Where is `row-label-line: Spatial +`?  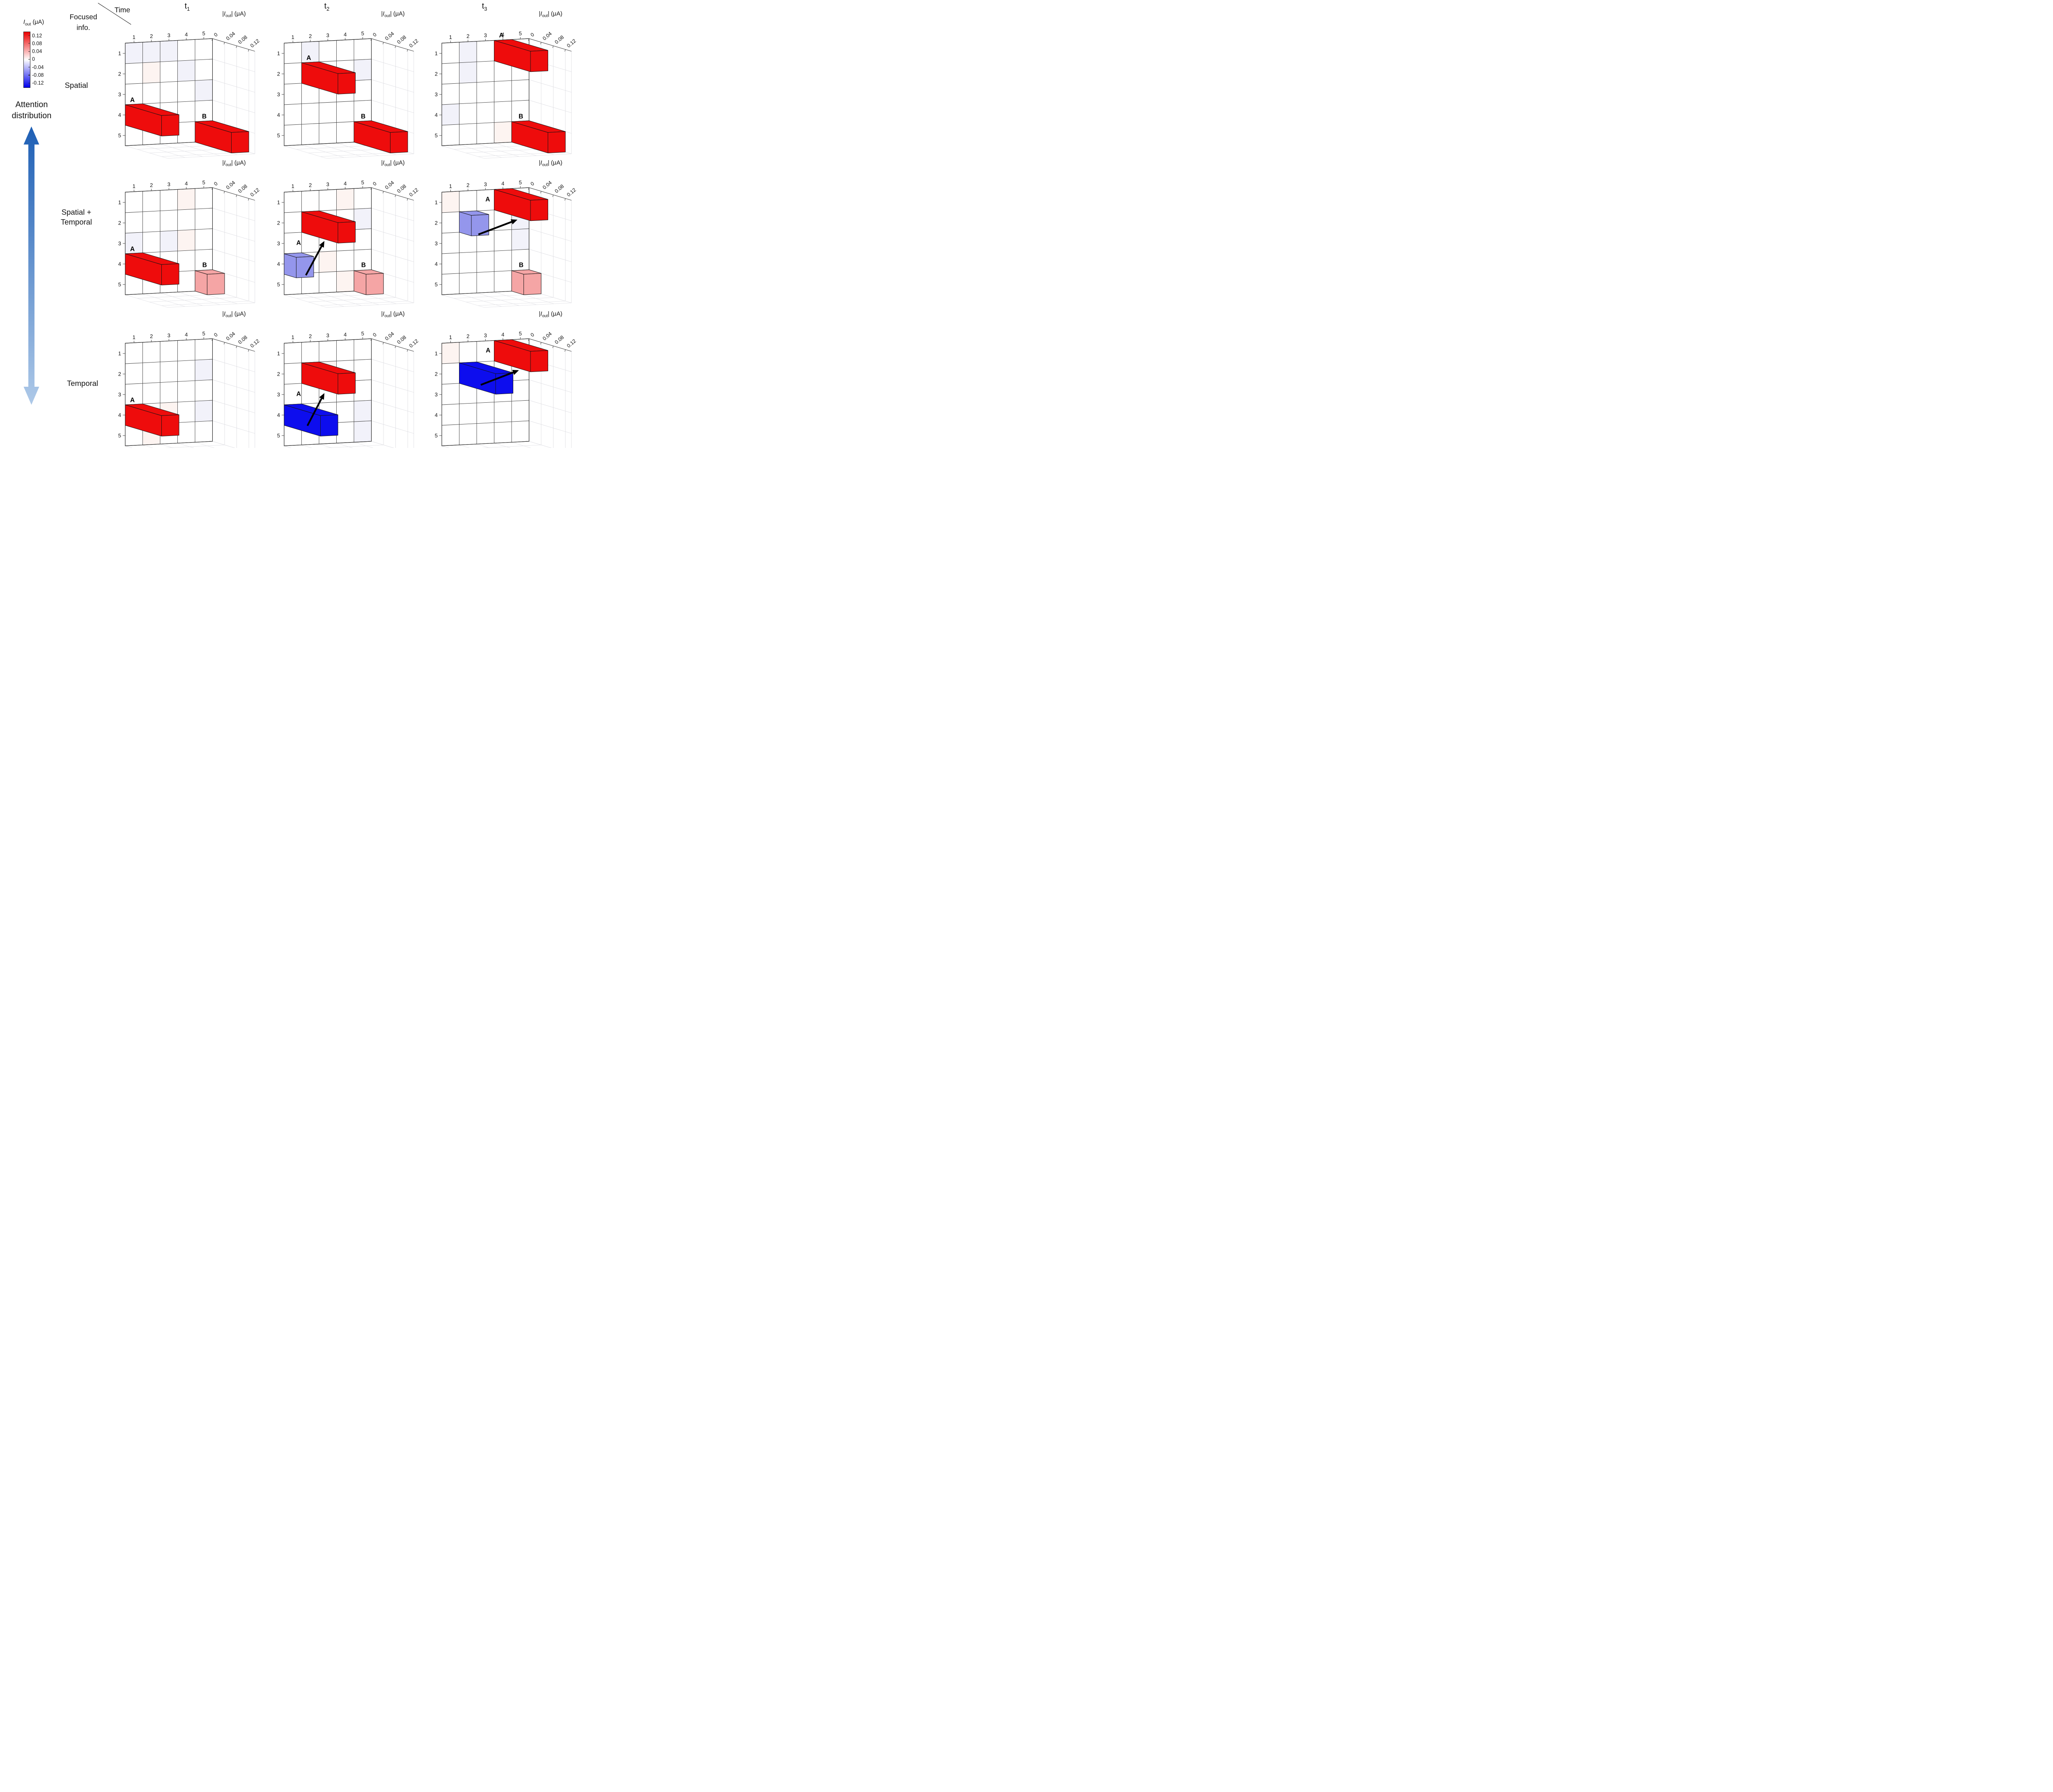 row-label-line: Spatial + is located at coordinates (76, 212).